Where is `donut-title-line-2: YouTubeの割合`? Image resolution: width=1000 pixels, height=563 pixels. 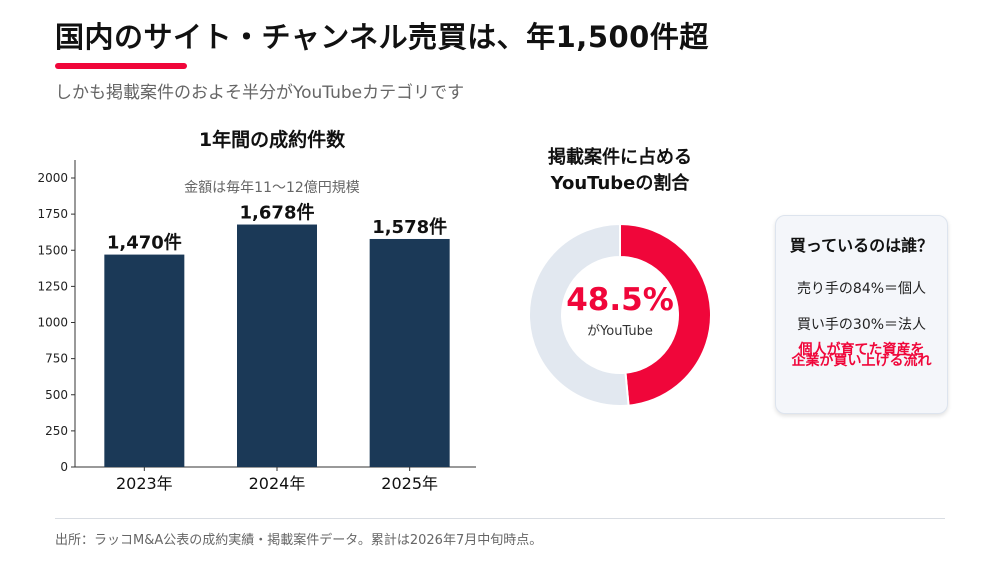
donut-title-line-2: YouTubeの割合 is located at coordinates (620, 183).